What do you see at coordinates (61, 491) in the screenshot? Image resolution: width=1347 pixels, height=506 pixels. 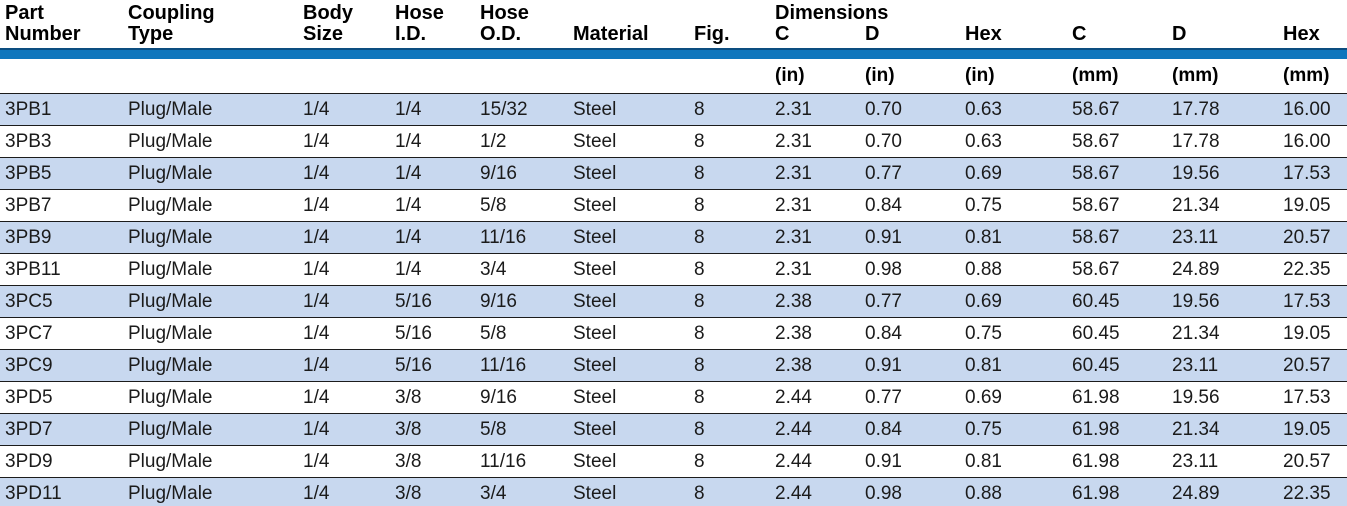 I see `cell-part-number: 3PD11` at bounding box center [61, 491].